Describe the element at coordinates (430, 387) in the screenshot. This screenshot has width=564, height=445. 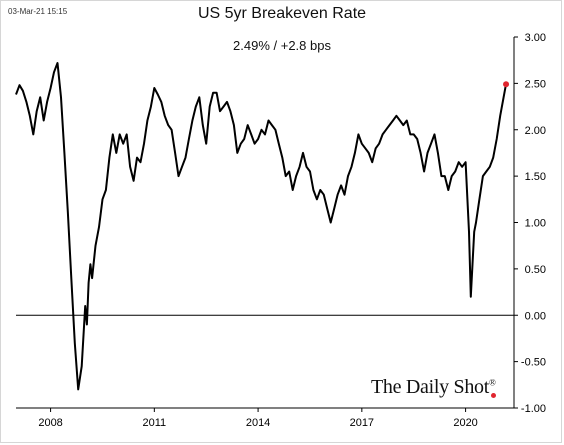
I see `brand-name: The Daily Shot` at that location.